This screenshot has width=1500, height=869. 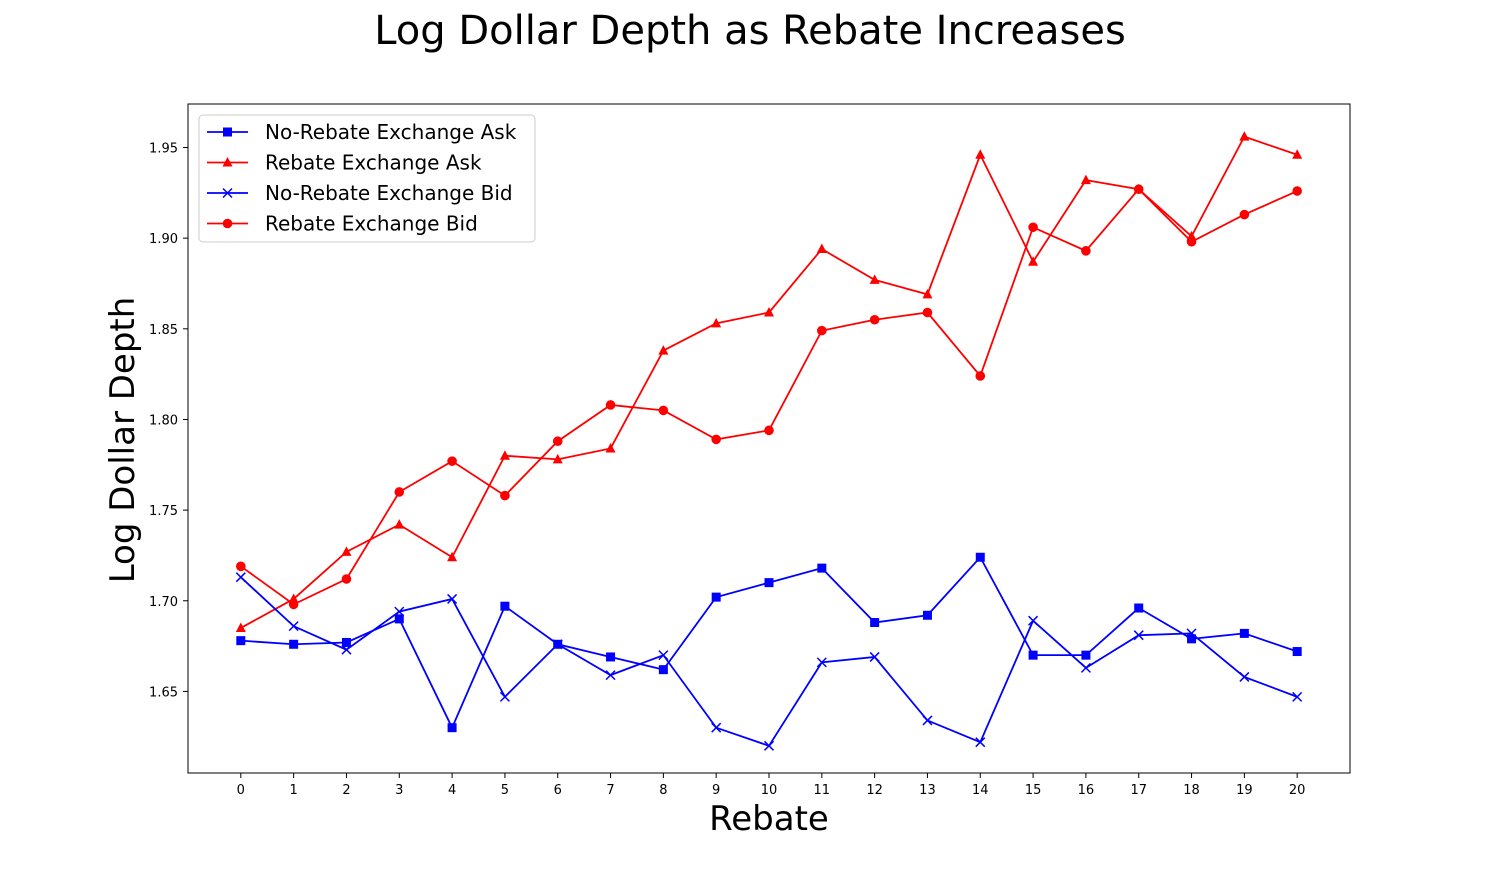 What do you see at coordinates (750, 31) in the screenshot?
I see `chart-title: Log Dollar Depth as Rebate Increases` at bounding box center [750, 31].